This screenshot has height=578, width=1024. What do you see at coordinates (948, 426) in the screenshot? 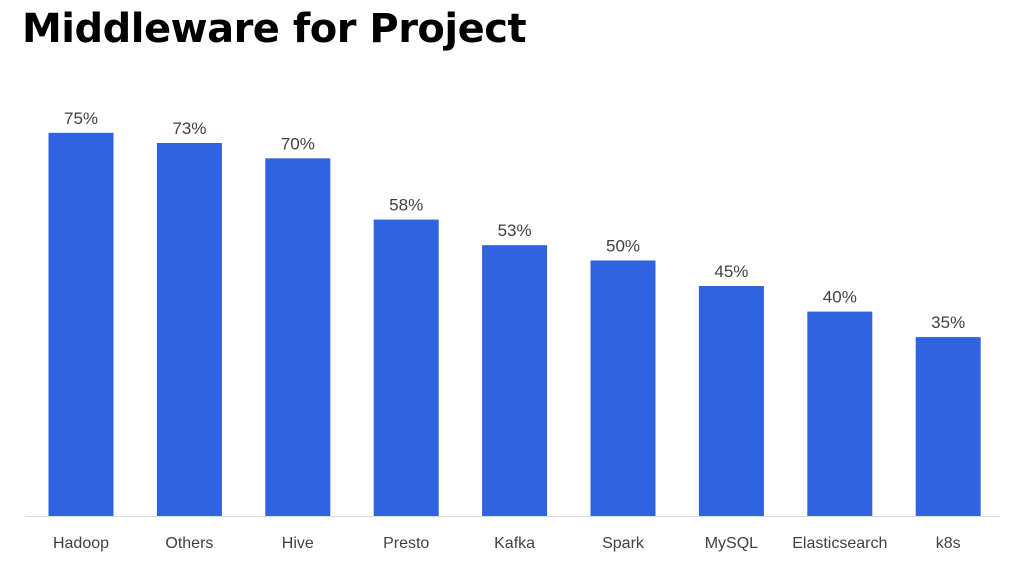
I see `bar-k8s` at bounding box center [948, 426].